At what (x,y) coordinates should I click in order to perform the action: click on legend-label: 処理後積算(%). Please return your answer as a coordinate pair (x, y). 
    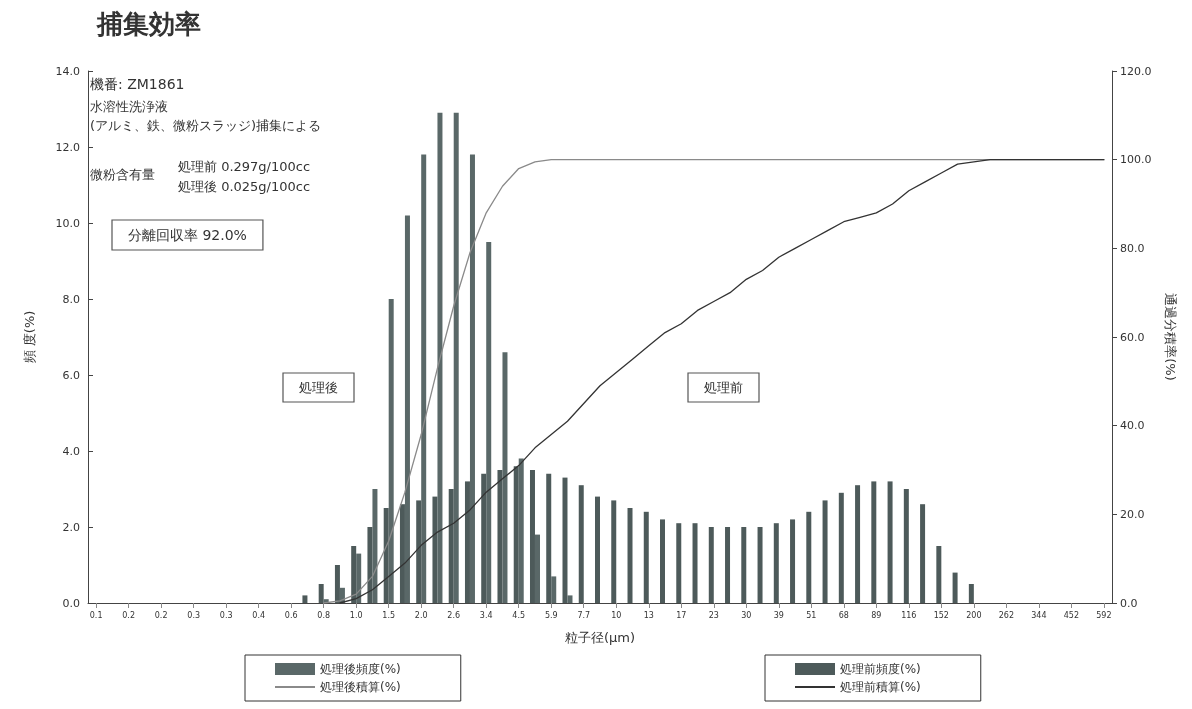
    Looking at the image, I should click on (360, 687).